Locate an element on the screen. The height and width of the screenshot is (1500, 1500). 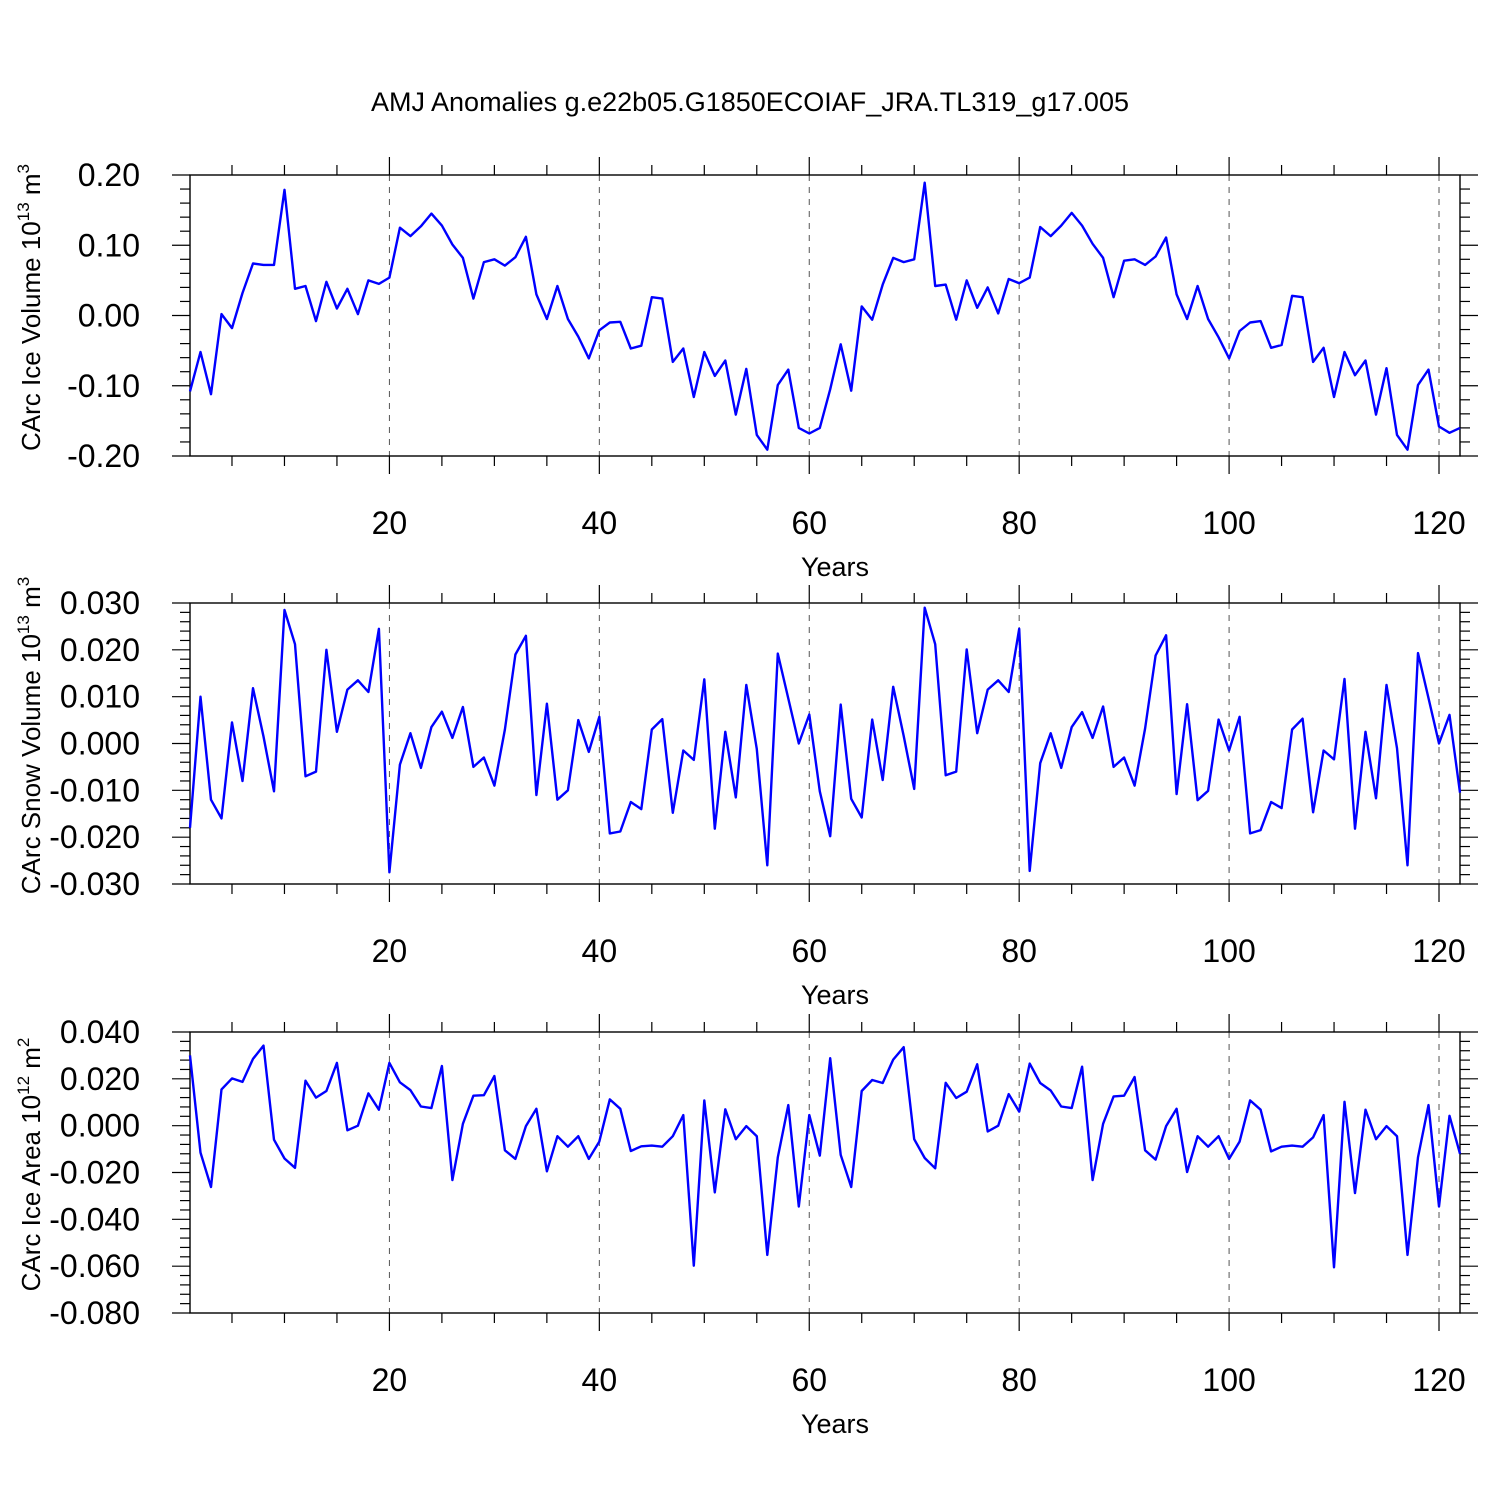
snow-volume-x-tick-label: 20 is located at coordinates (390, 951).